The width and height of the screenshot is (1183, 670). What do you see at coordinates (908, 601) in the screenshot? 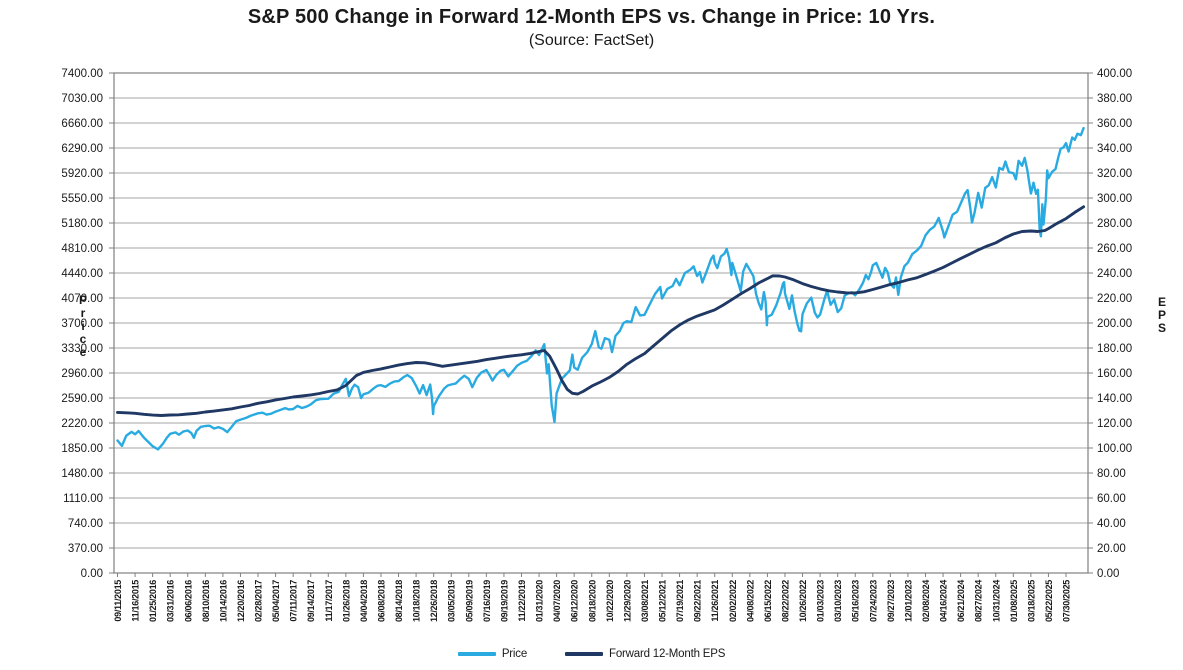
I see `x-axis-tick-label: 12/01/2023` at bounding box center [908, 601].